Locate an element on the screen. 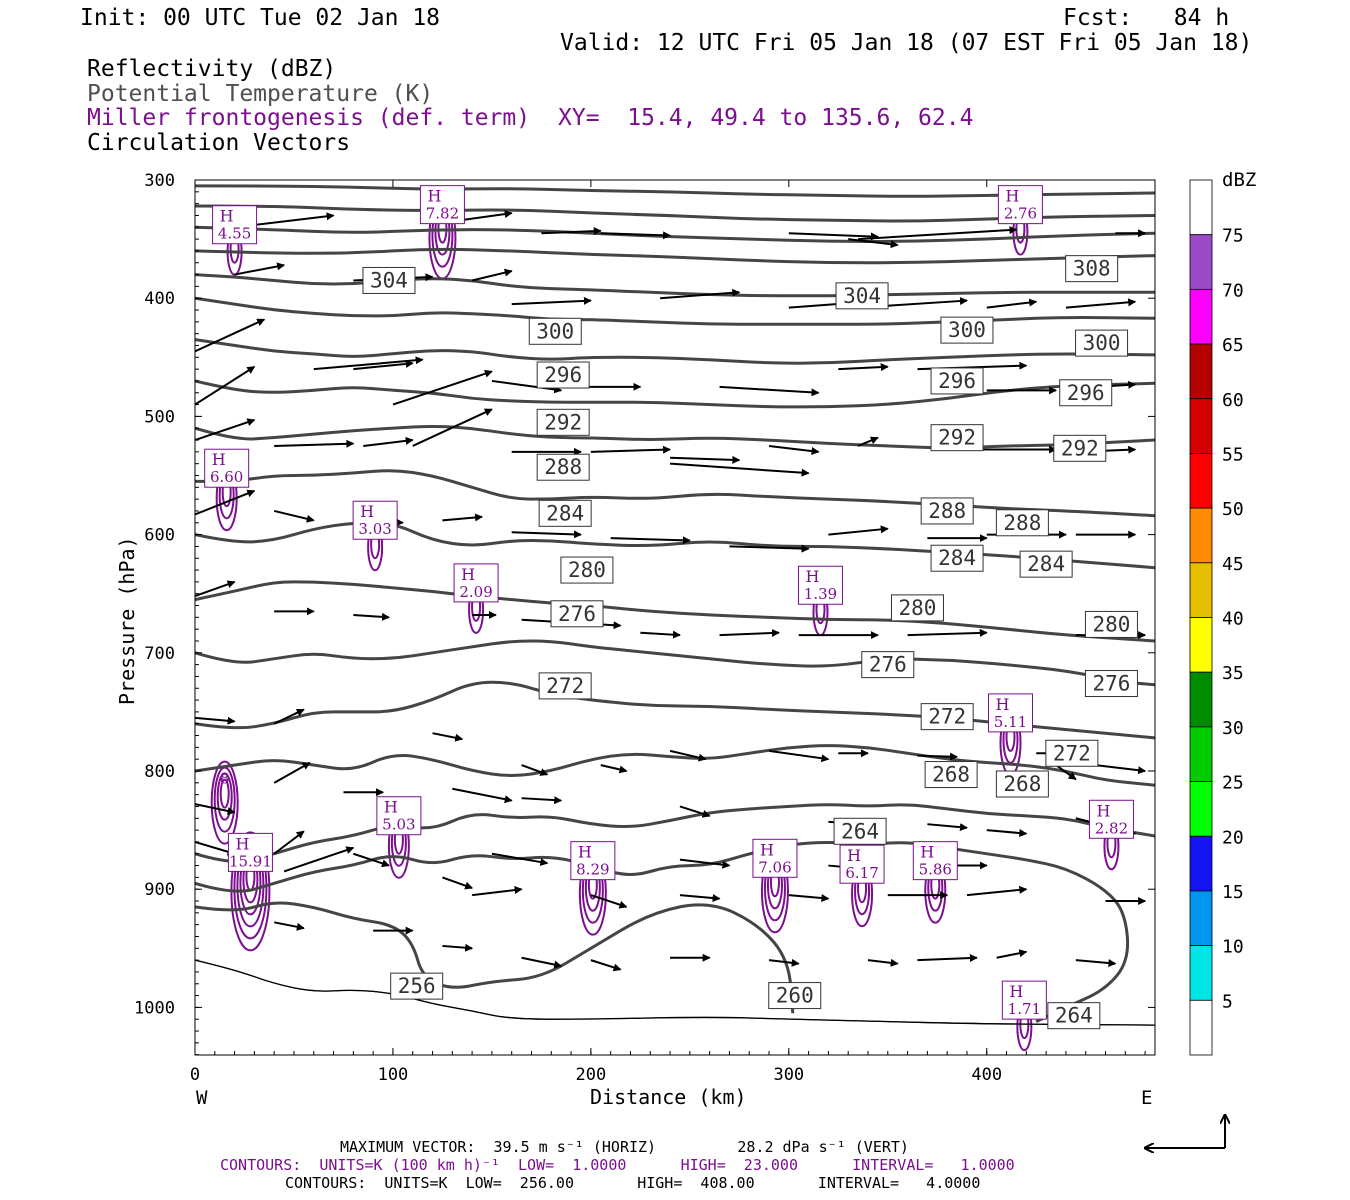 Image resolution: width=1350 pixels, height=1200 pixels. field-circulation-vectors: Circulation Vectors is located at coordinates (219, 143).